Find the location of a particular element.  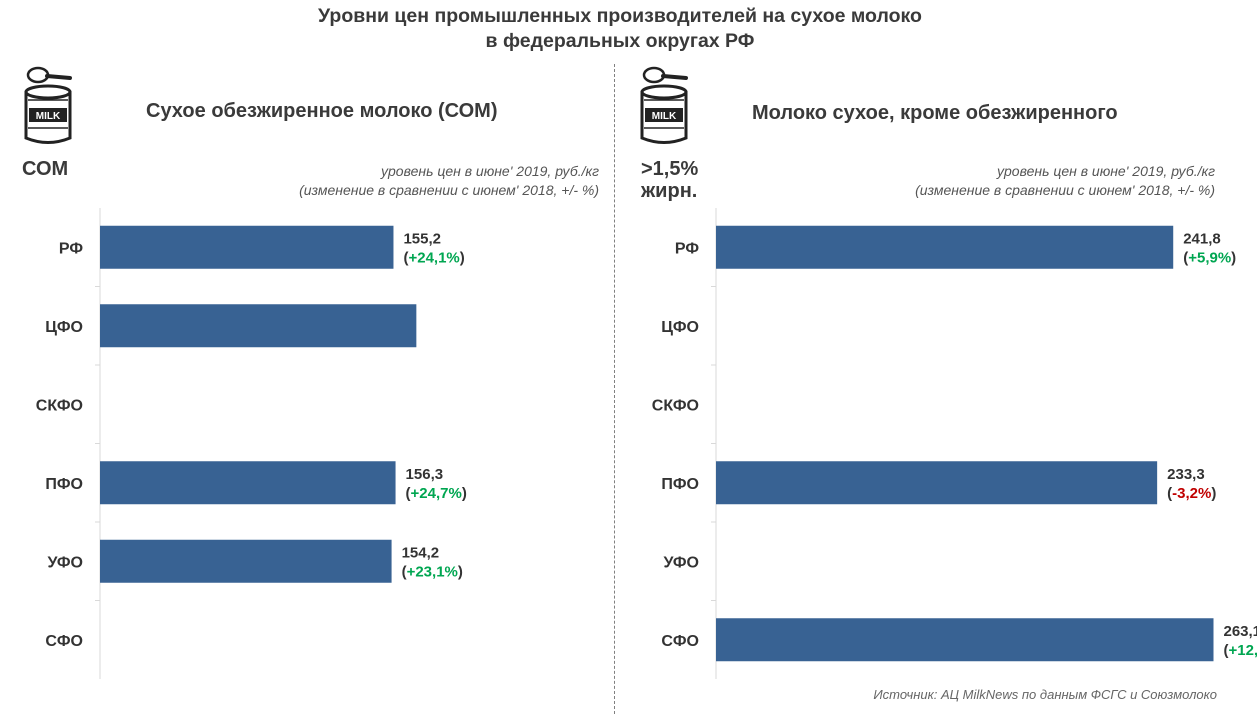

data-label-value: 154,2 is located at coordinates (421, 552).